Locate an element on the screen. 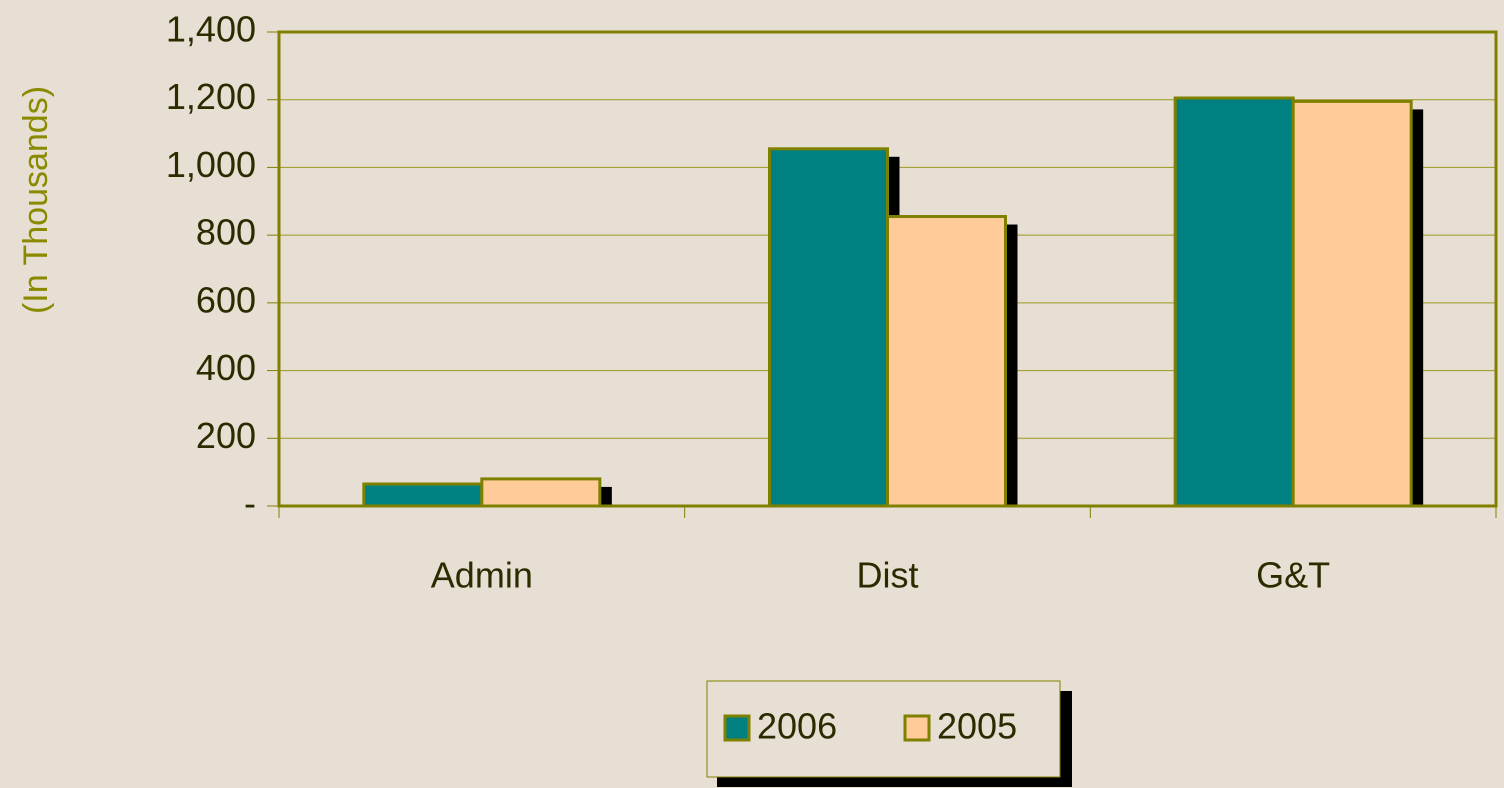  y-tick-label: 1,000 is located at coordinates (211, 164).